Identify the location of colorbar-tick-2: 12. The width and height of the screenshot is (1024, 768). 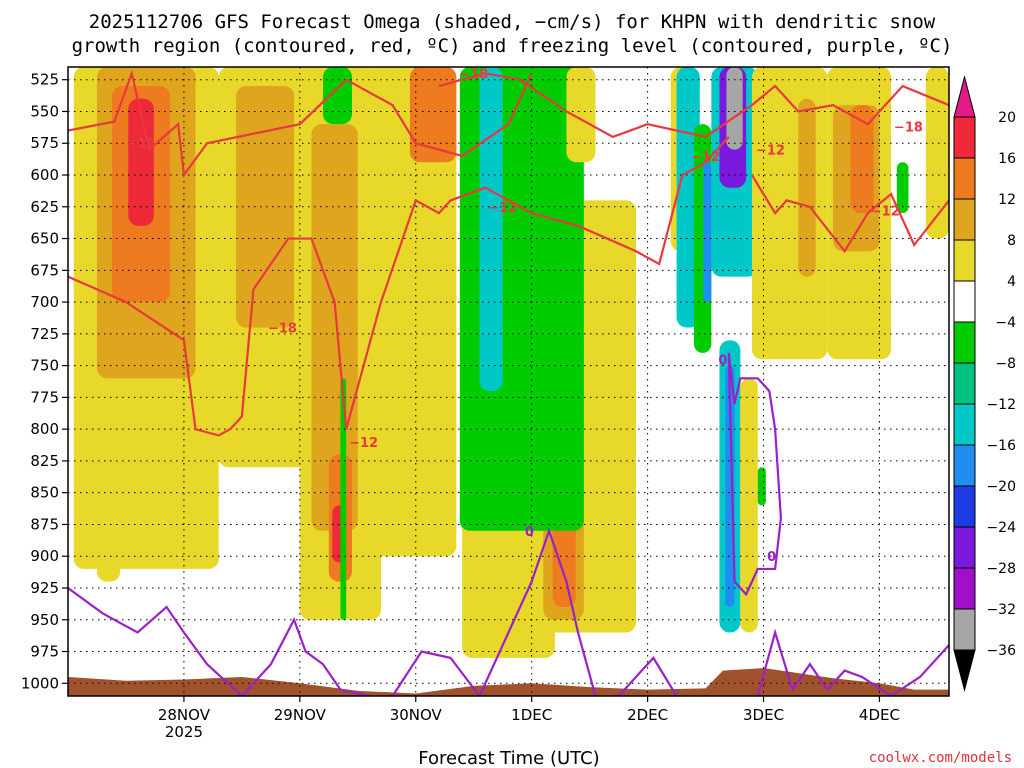
(1007, 200).